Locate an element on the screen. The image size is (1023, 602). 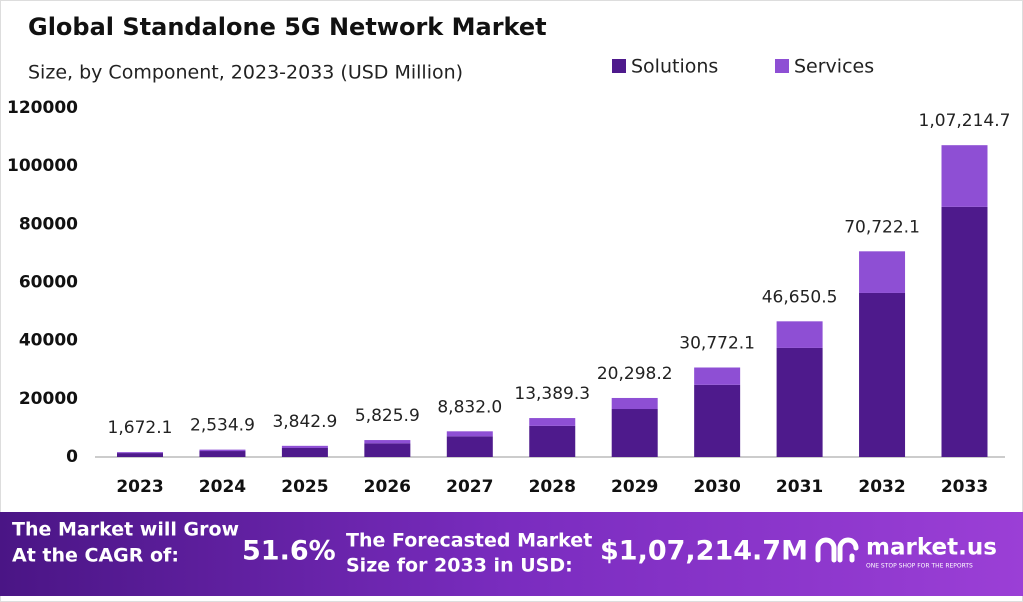
y-tick-label: 20000 is located at coordinates (48, 399).